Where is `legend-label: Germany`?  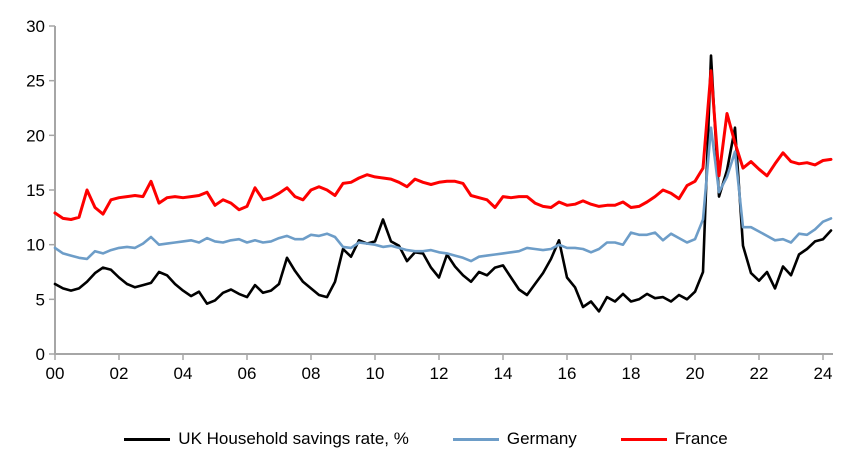 legend-label: Germany is located at coordinates (541, 438).